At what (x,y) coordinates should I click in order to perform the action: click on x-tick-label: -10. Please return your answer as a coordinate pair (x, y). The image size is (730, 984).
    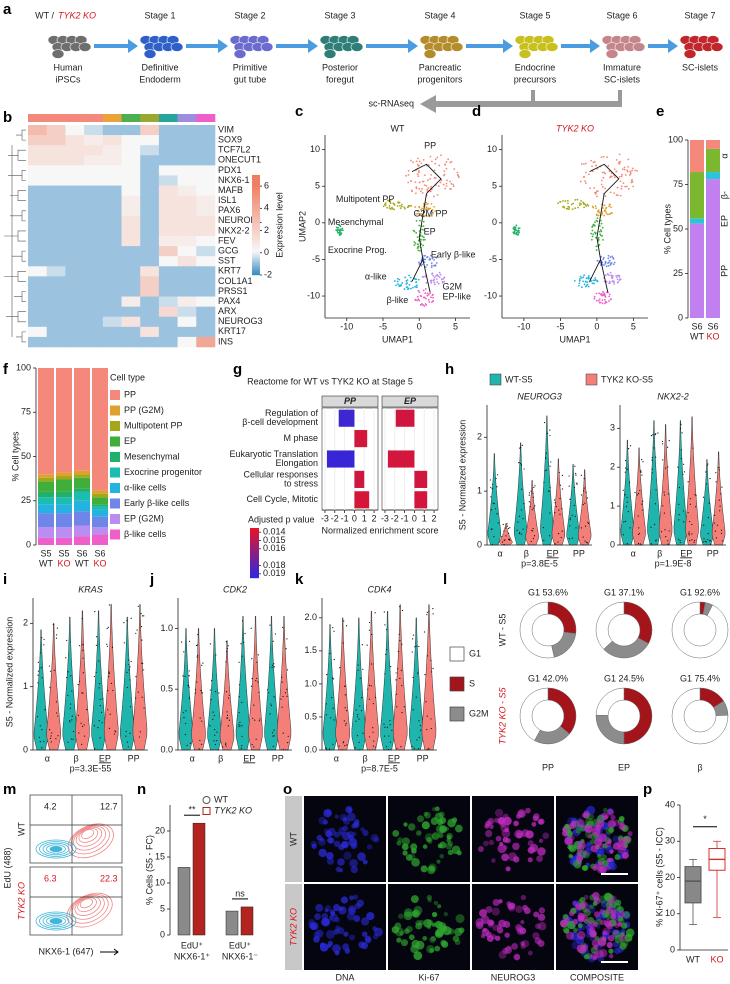
    Looking at the image, I should click on (346, 326).